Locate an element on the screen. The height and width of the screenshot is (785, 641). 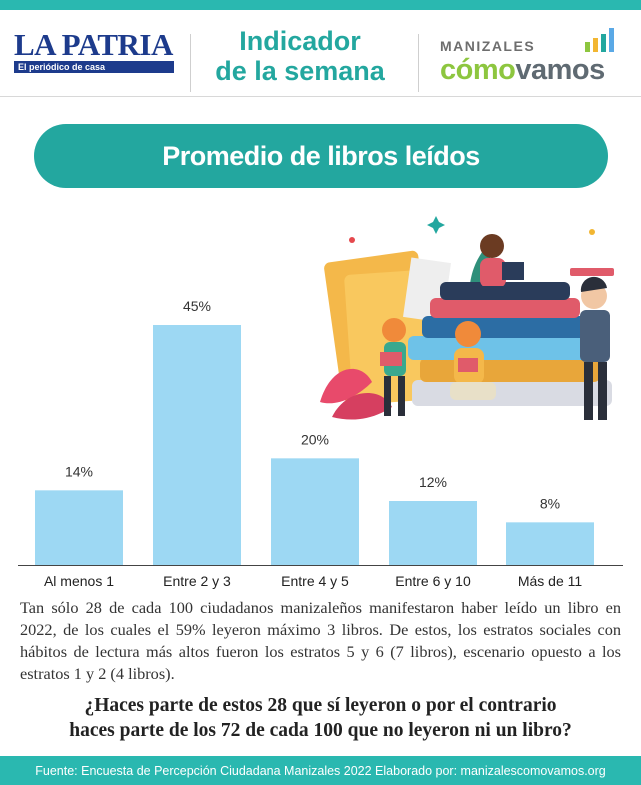
partner-line-1: MANIZALES is located at coordinates (488, 46).